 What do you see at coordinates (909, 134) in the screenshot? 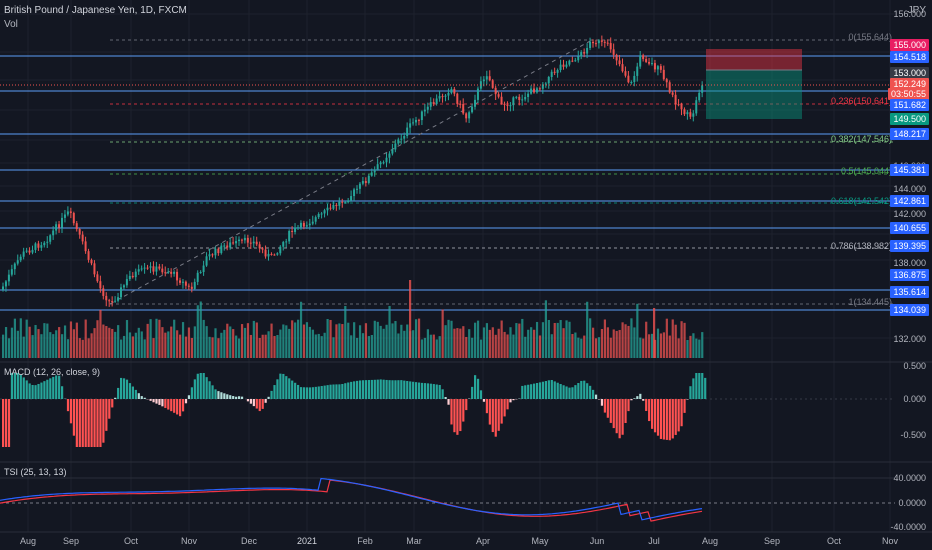
I see `price-tag: 148.217` at bounding box center [909, 134].